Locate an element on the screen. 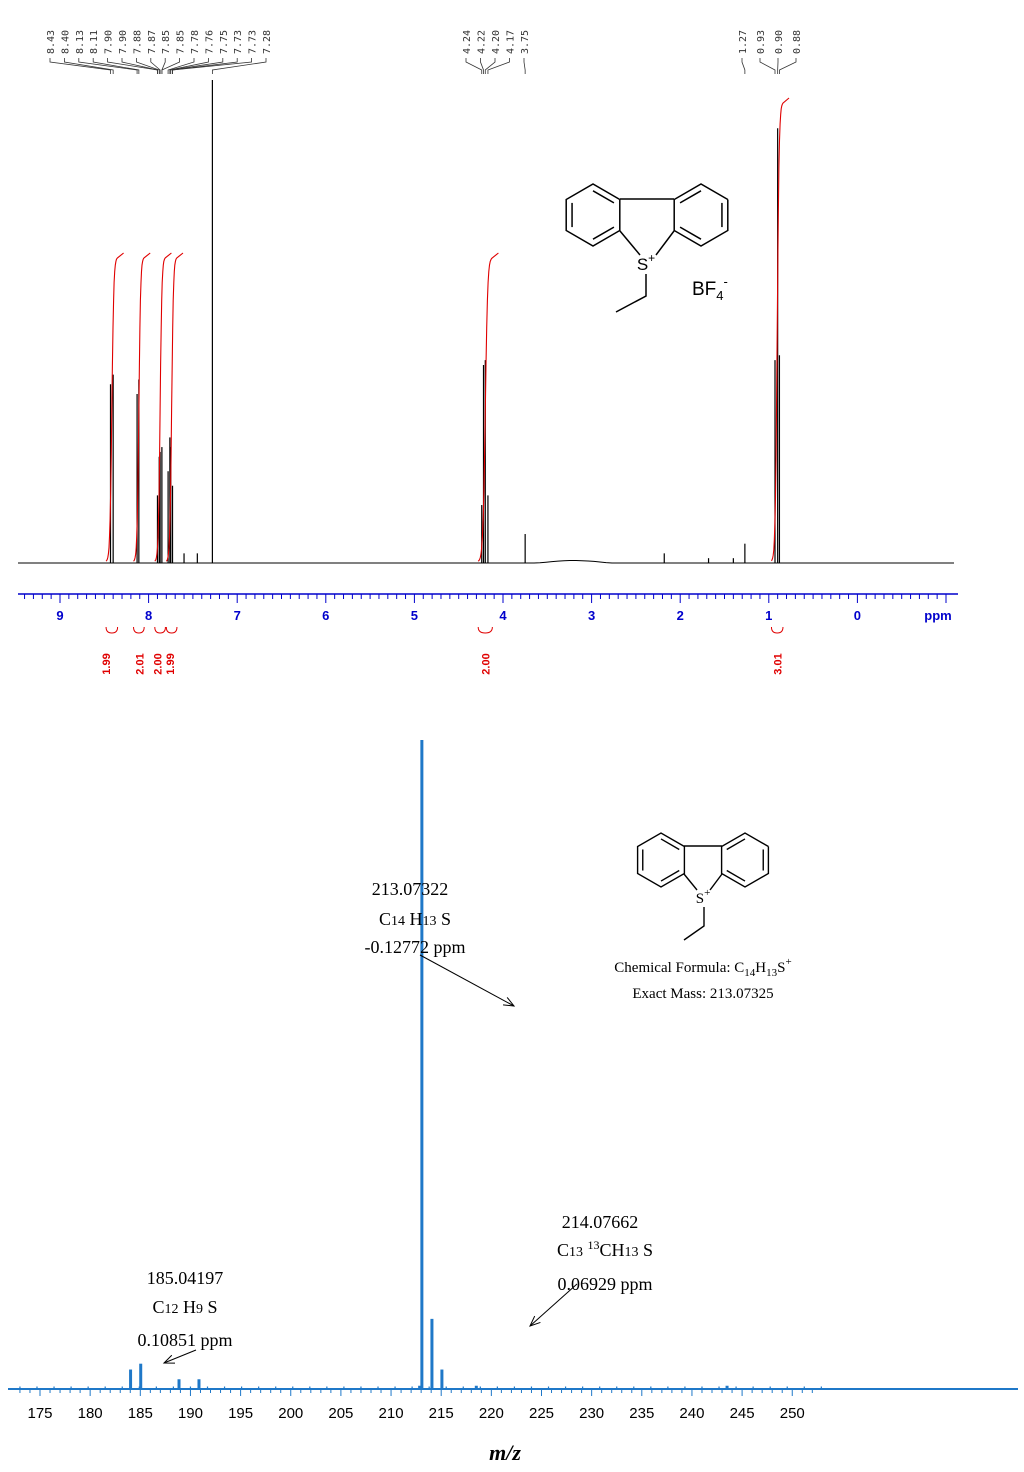 This screenshot has width=1024, height=1472. nmr-baseline is located at coordinates (486, 562).